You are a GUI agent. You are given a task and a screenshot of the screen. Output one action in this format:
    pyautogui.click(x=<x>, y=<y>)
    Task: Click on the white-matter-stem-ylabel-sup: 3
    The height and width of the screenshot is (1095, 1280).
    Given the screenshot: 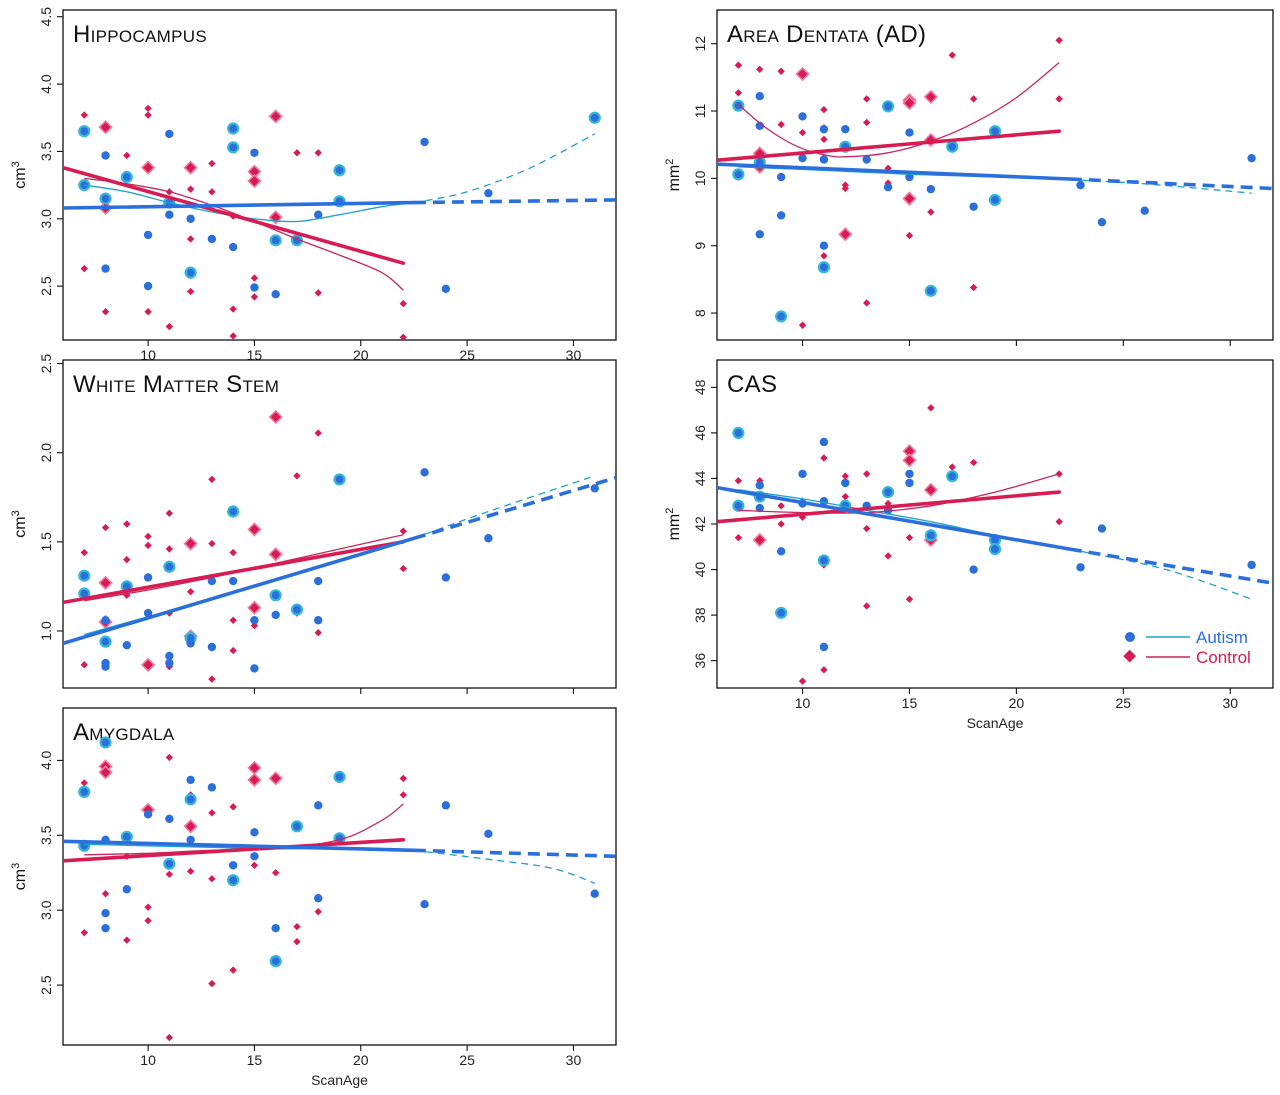 What is the action you would take?
    pyautogui.click(x=16, y=513)
    